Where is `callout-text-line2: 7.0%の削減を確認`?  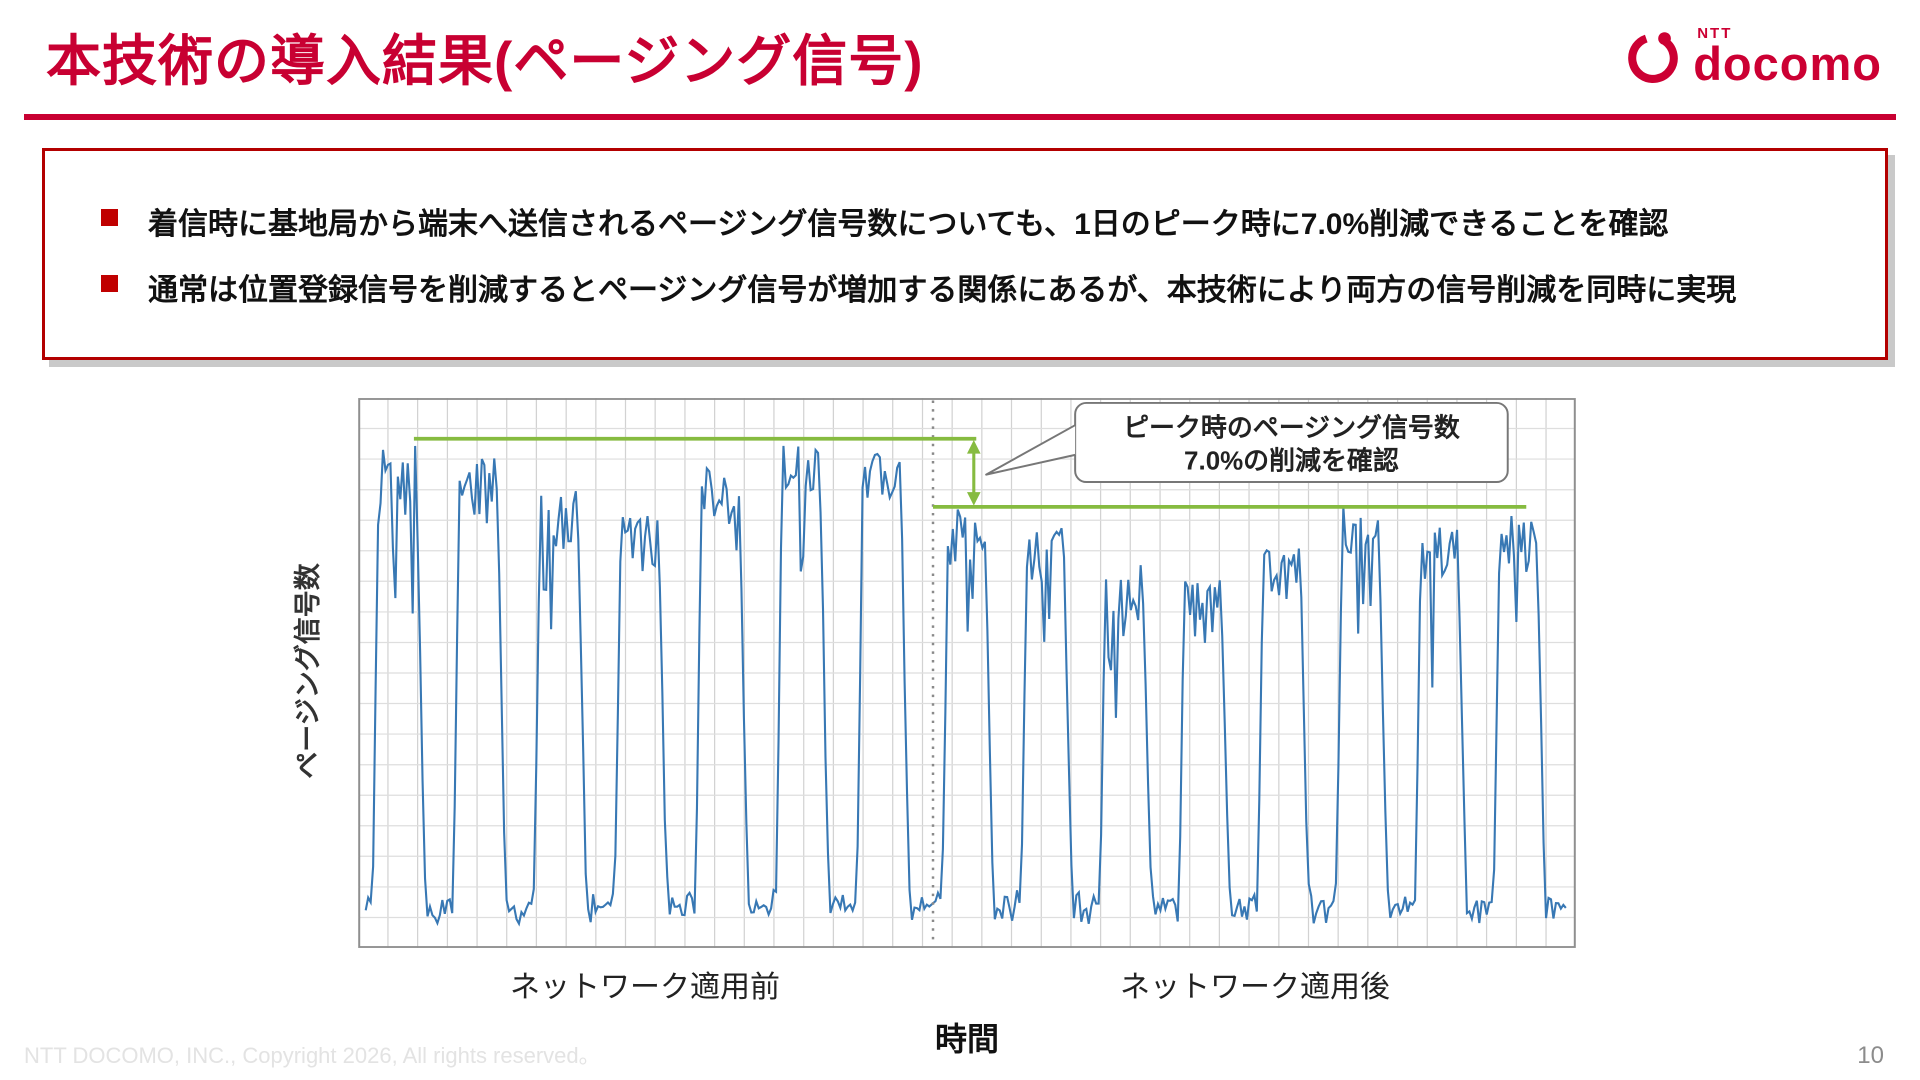 callout-text-line2: 7.0%の削減を確認 is located at coordinates (1291, 461).